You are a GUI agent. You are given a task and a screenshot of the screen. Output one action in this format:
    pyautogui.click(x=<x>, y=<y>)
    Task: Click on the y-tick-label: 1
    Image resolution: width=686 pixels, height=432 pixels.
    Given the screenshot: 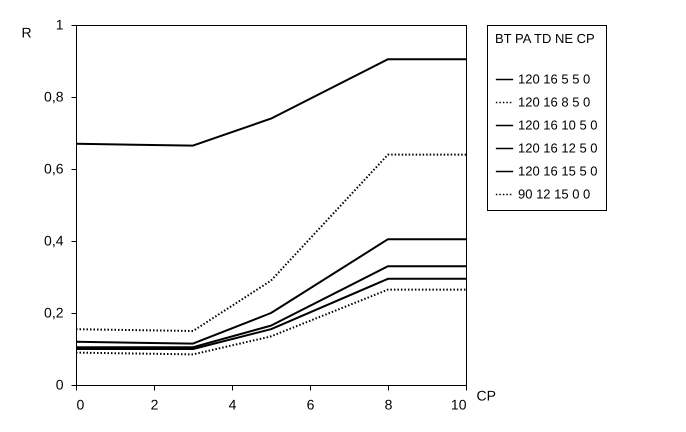 What is the action you would take?
    pyautogui.click(x=60, y=24)
    